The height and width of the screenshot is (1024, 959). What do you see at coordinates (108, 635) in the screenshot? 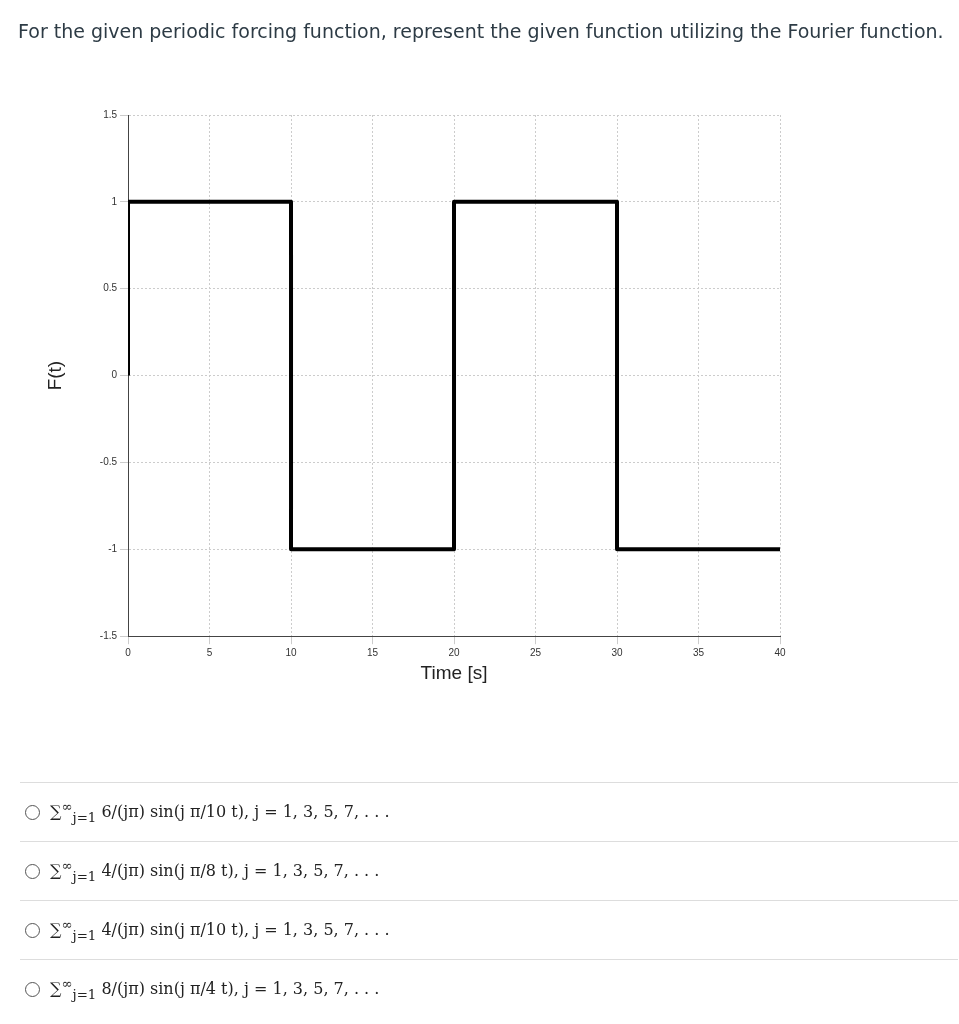
I see `y-tick-label: -1.5` at bounding box center [108, 635].